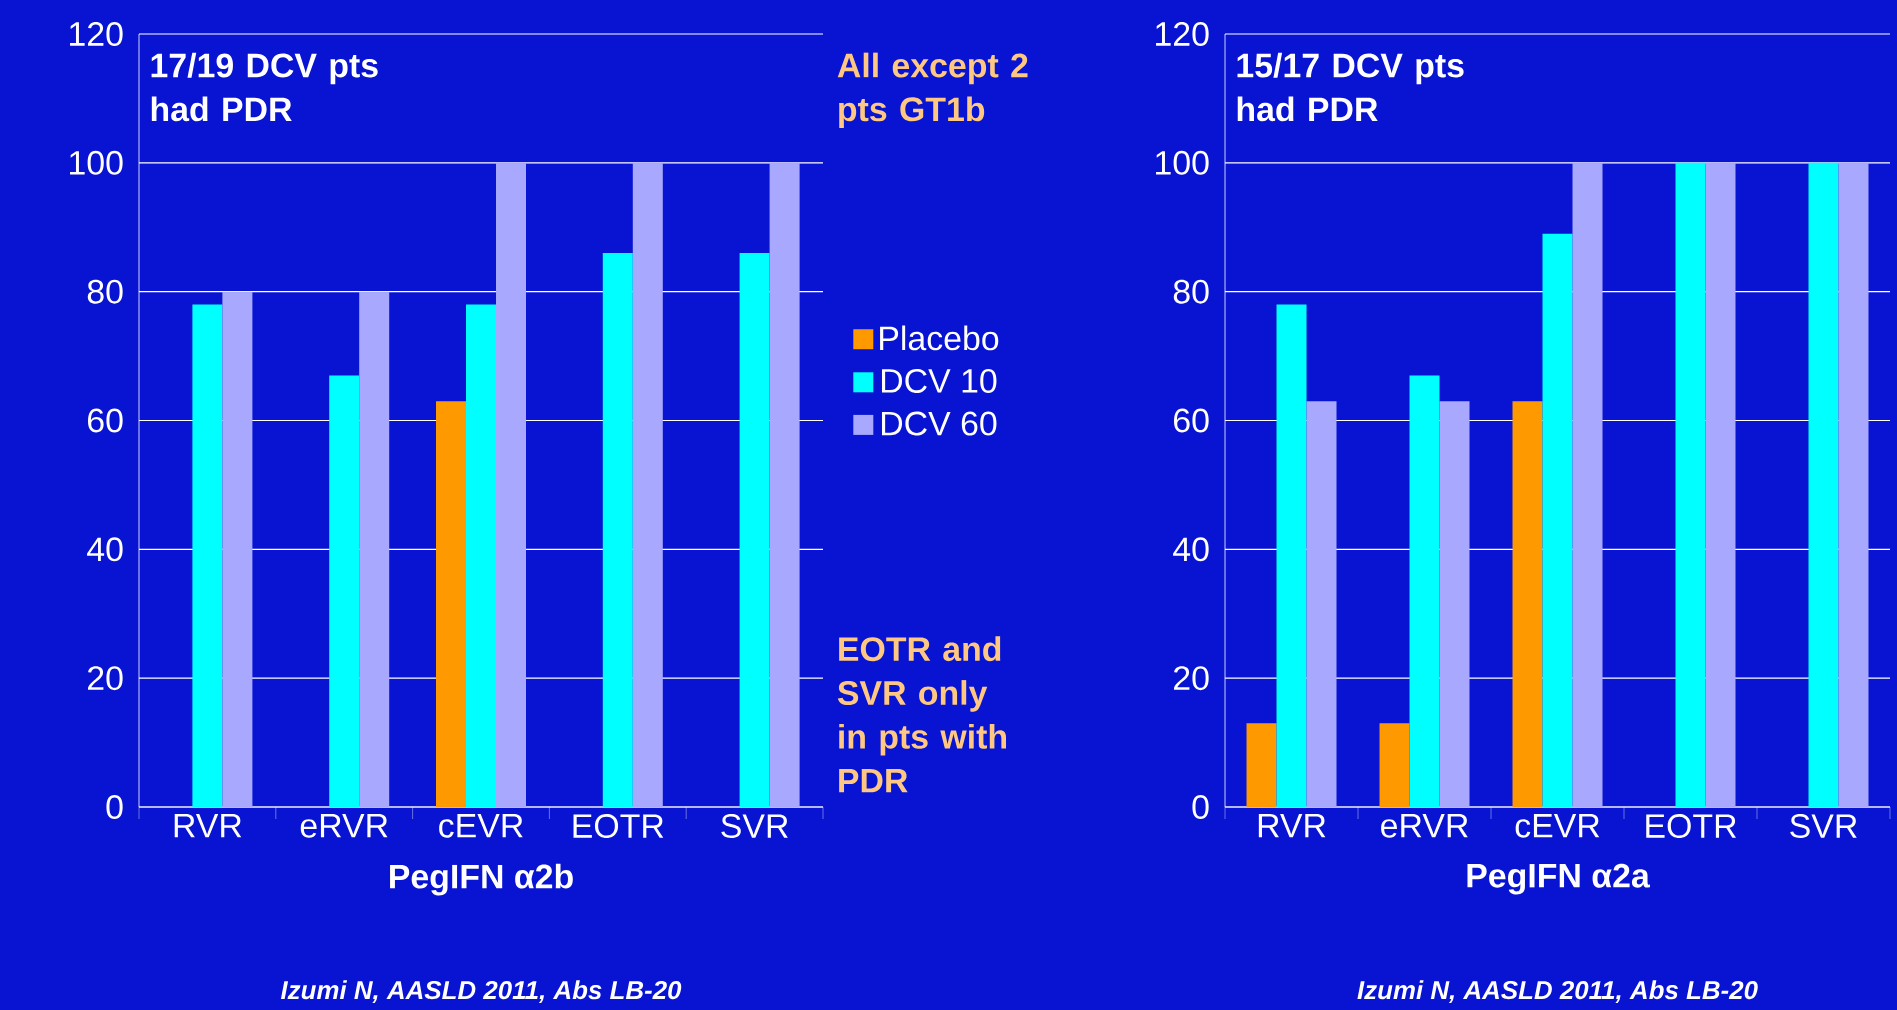 Image resolution: width=1897 pixels, height=1010 pixels. Describe the element at coordinates (939, 338) in the screenshot. I see `legend-label: Placebo` at that location.